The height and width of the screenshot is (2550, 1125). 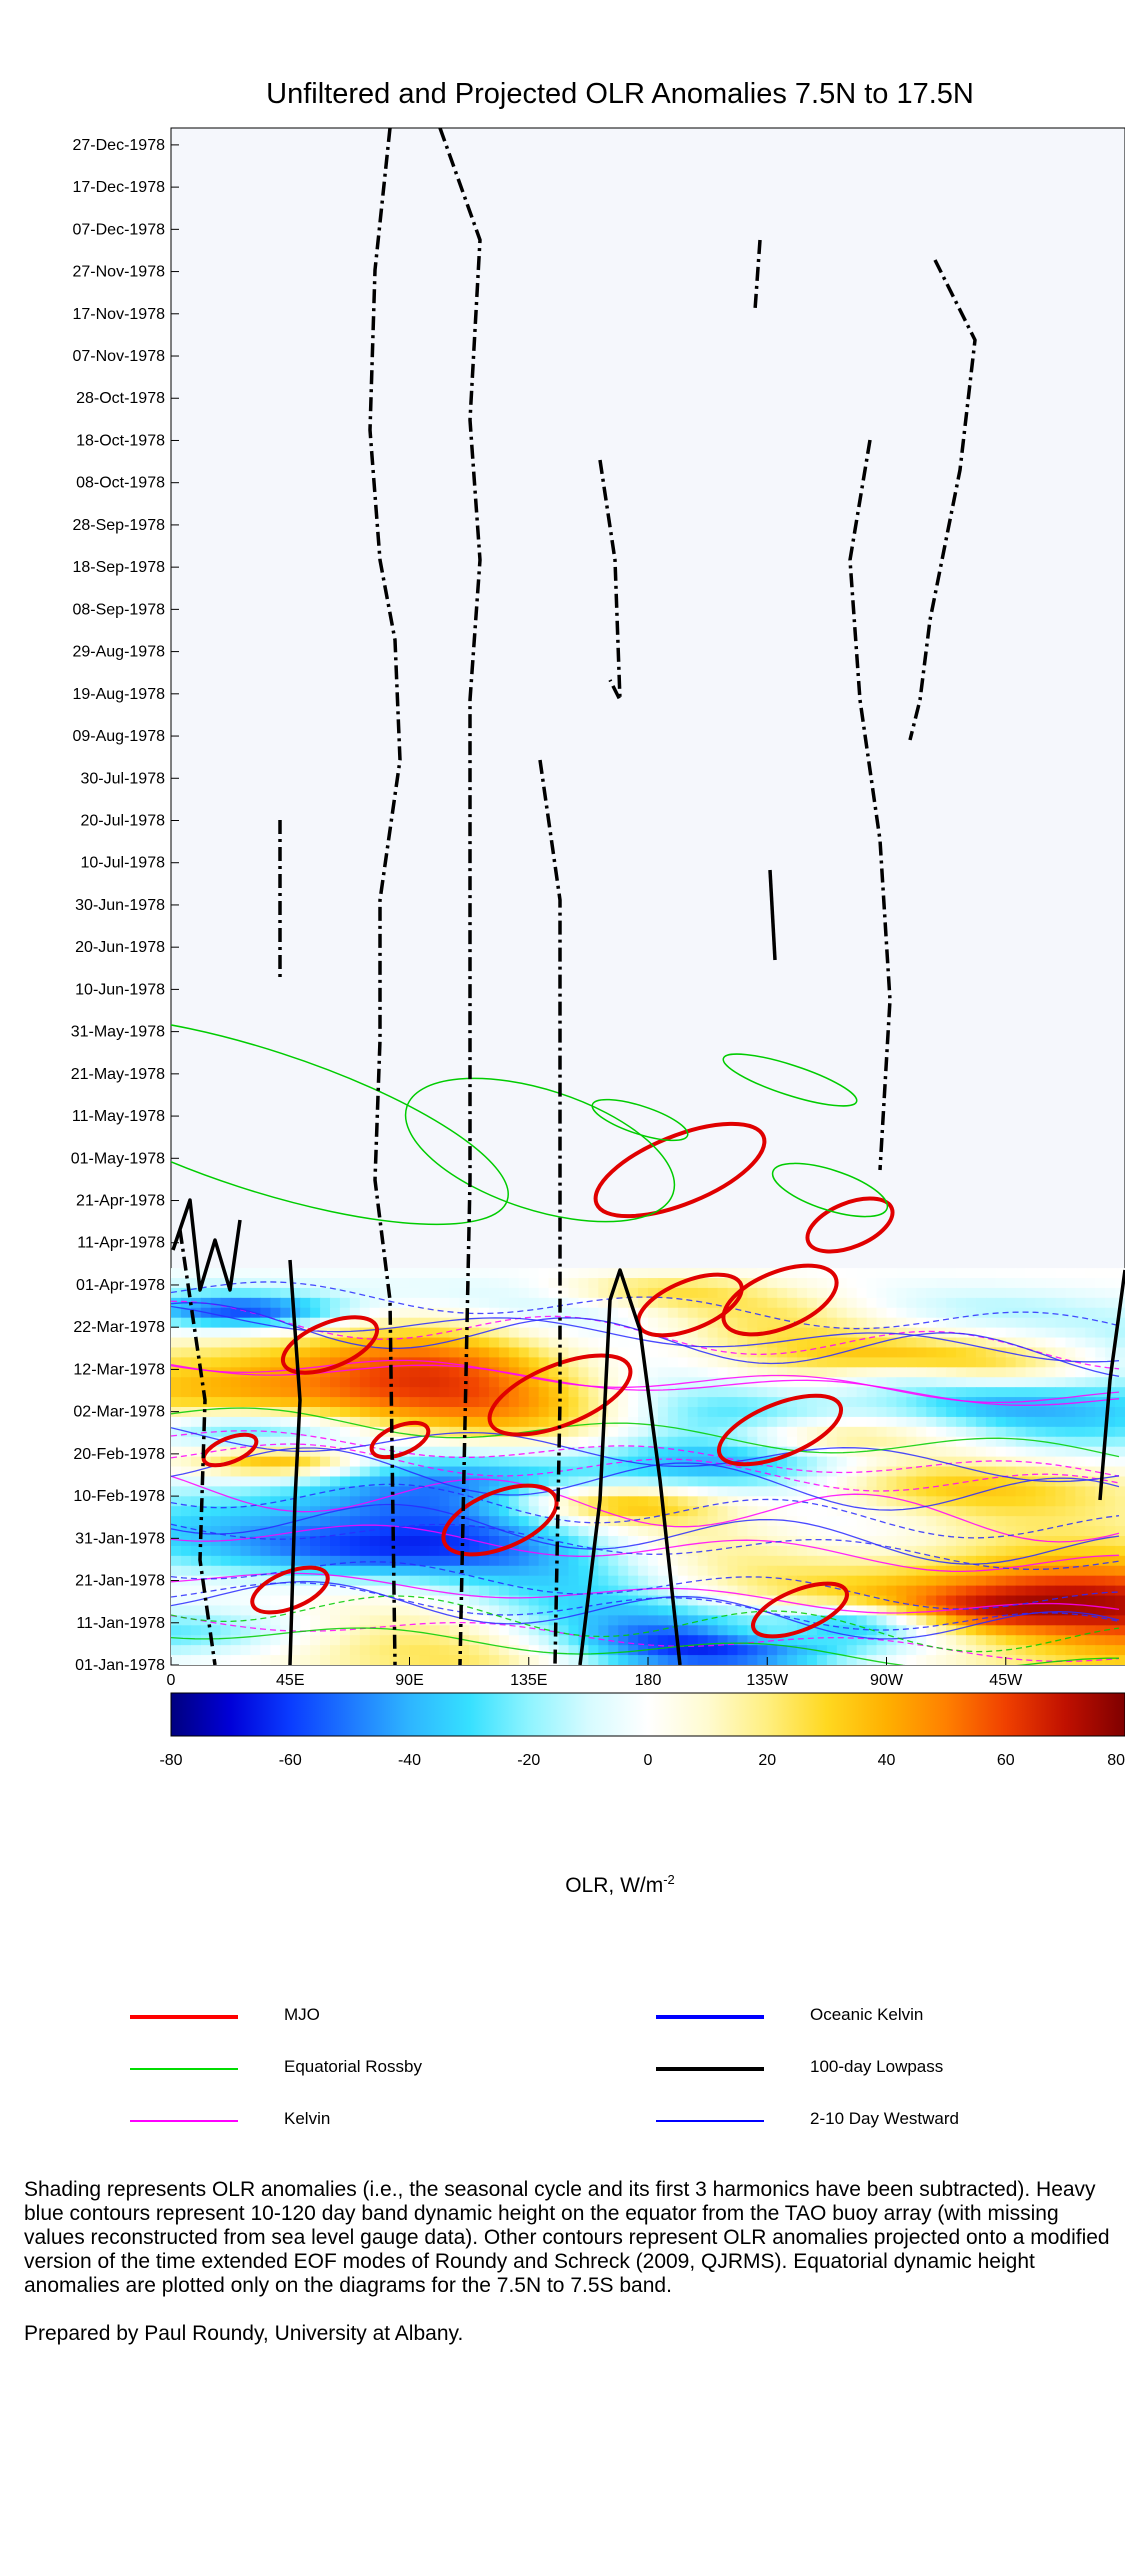 What do you see at coordinates (409, 1760) in the screenshot?
I see `colorbar-tick-label: -40` at bounding box center [409, 1760].